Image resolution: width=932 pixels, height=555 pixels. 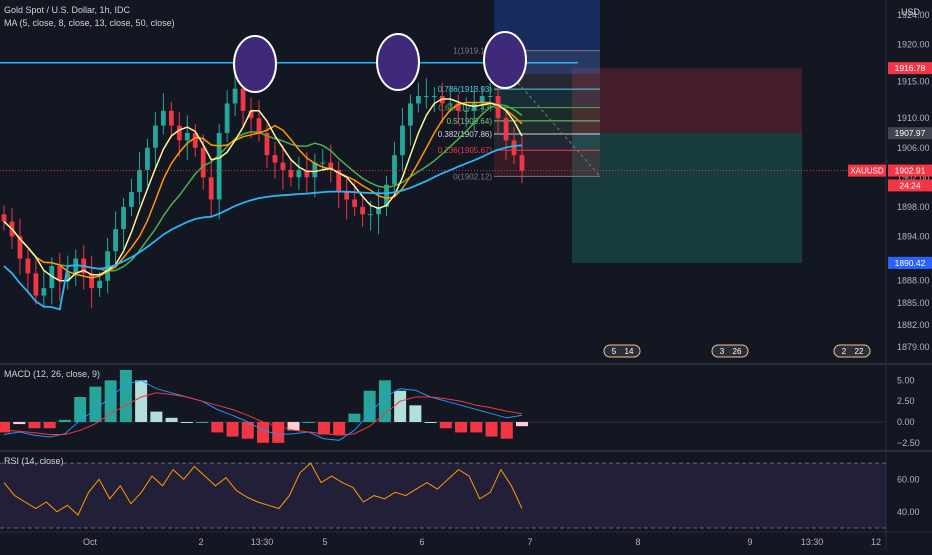 I want to click on price-tick-label: 1879.00, so click(x=913, y=347).